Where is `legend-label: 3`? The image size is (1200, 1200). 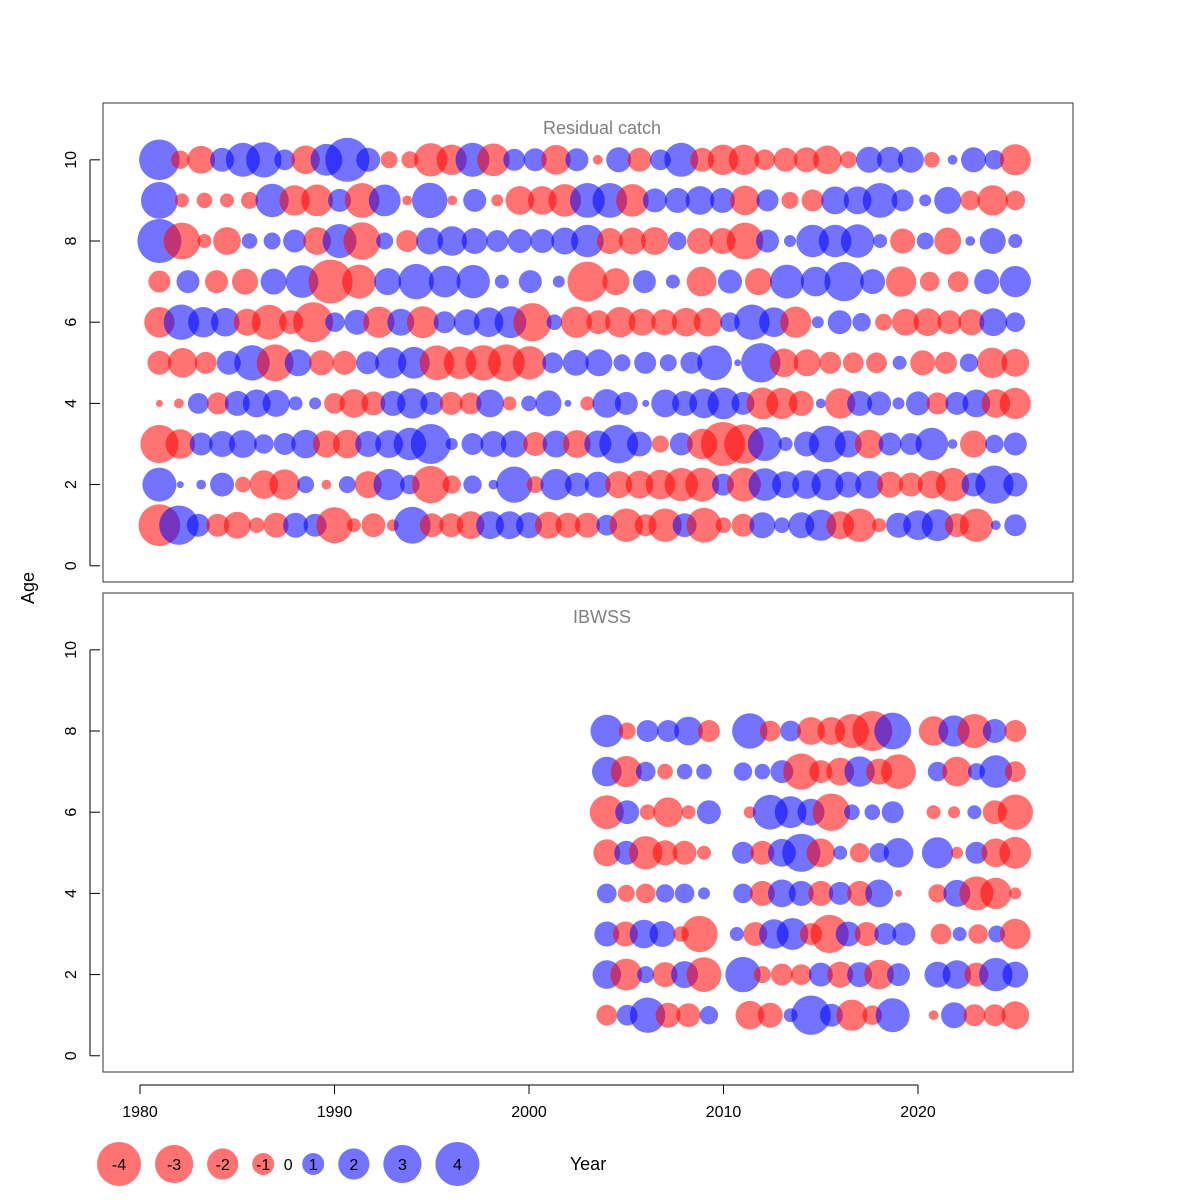
legend-label: 3 is located at coordinates (402, 1165).